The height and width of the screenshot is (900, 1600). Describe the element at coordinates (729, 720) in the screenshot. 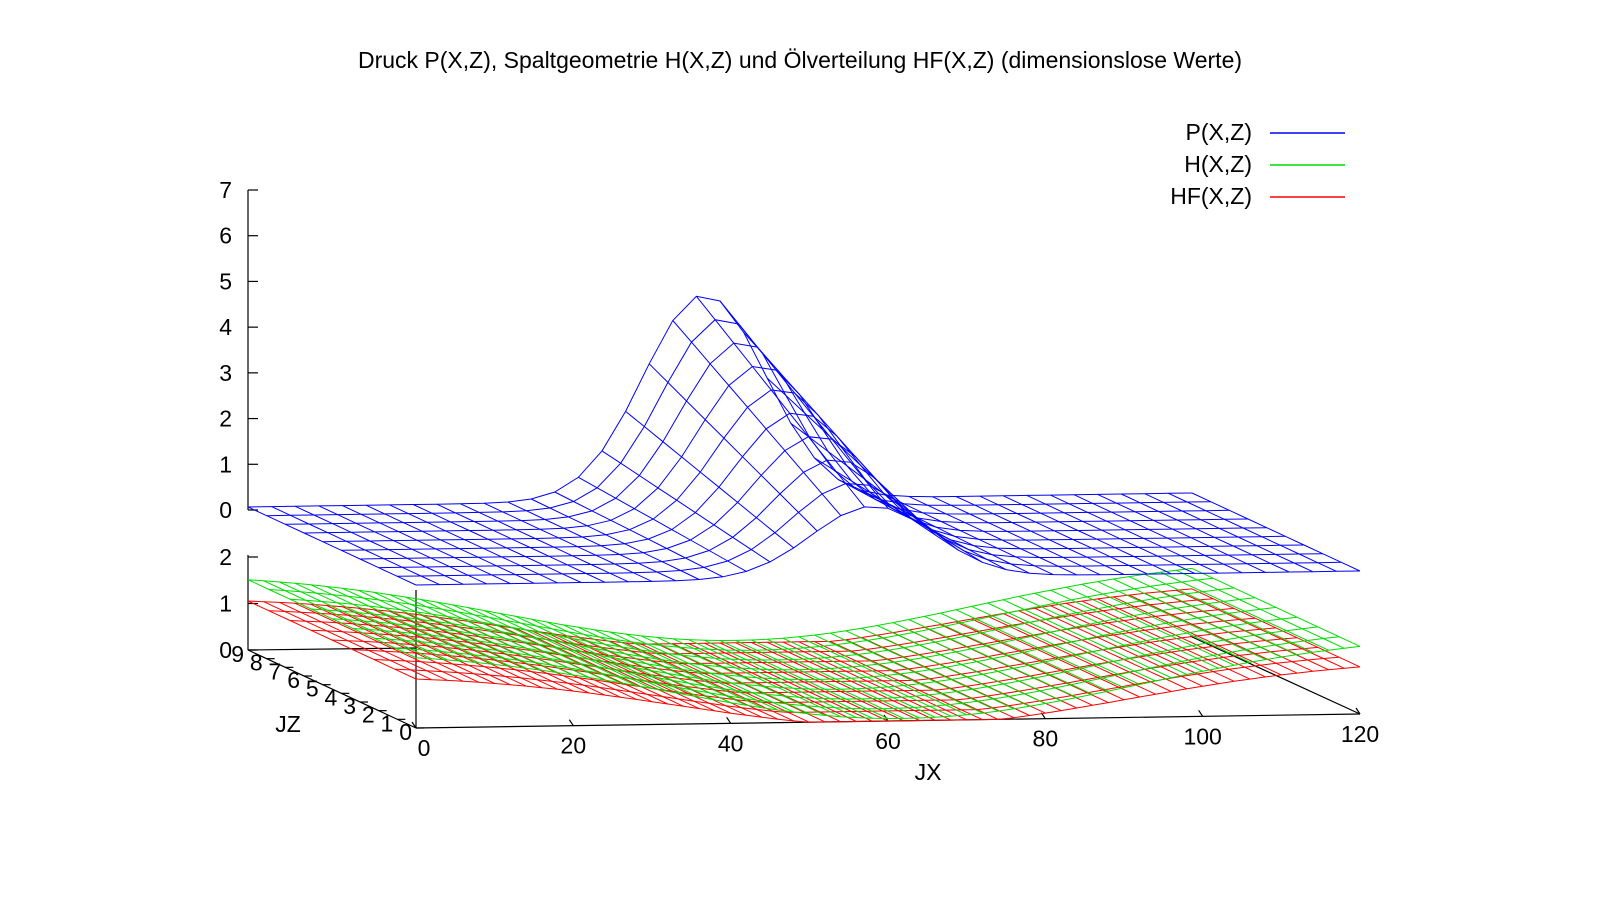

I see `x-tick-mark` at that location.